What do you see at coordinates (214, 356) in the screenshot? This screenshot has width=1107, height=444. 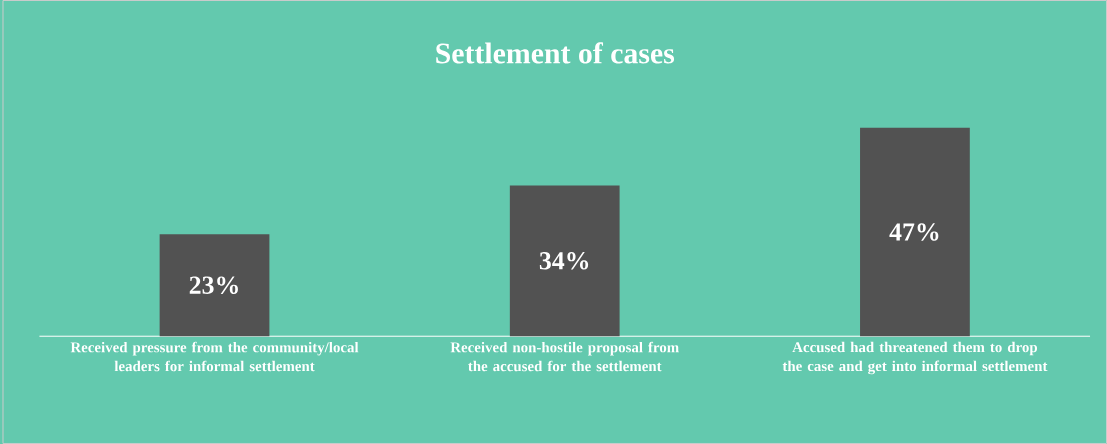 I see `x-tick-label: Received pressure from the community/local leaders for informal settlement` at bounding box center [214, 356].